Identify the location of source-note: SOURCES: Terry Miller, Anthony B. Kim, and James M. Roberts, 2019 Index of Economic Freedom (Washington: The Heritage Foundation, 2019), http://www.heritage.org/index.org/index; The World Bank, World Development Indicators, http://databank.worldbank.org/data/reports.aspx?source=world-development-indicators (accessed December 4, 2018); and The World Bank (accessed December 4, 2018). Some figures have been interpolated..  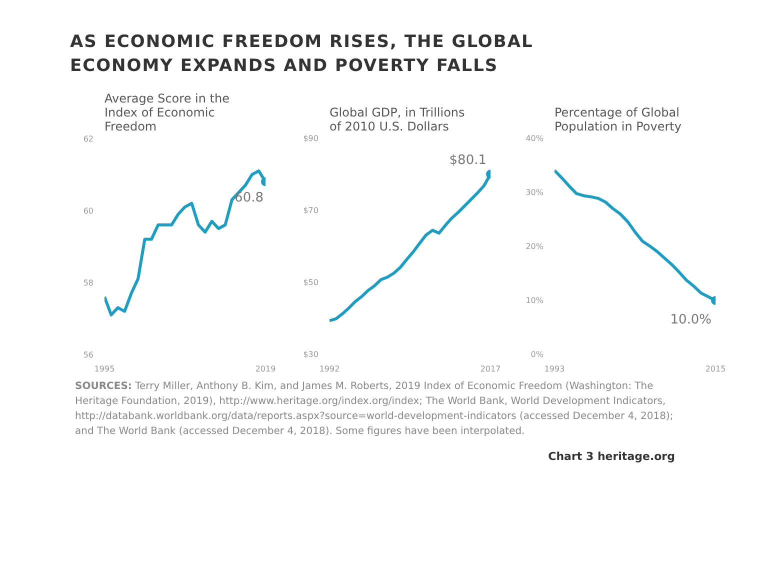
(374, 409).